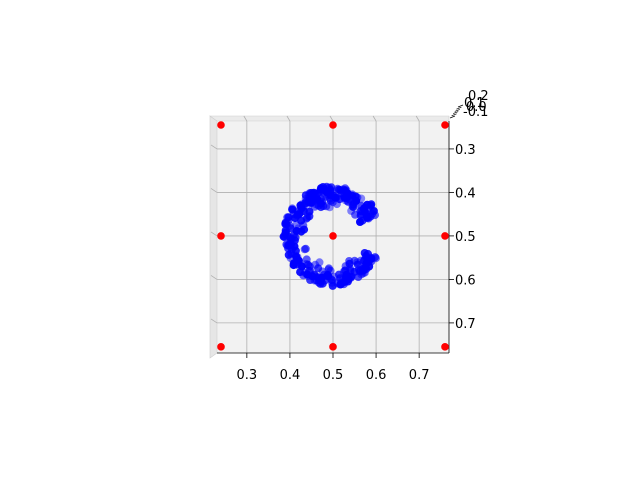 The width and height of the screenshot is (640, 480). I want to click on x-tick-label-1: 0.4, so click(290, 375).